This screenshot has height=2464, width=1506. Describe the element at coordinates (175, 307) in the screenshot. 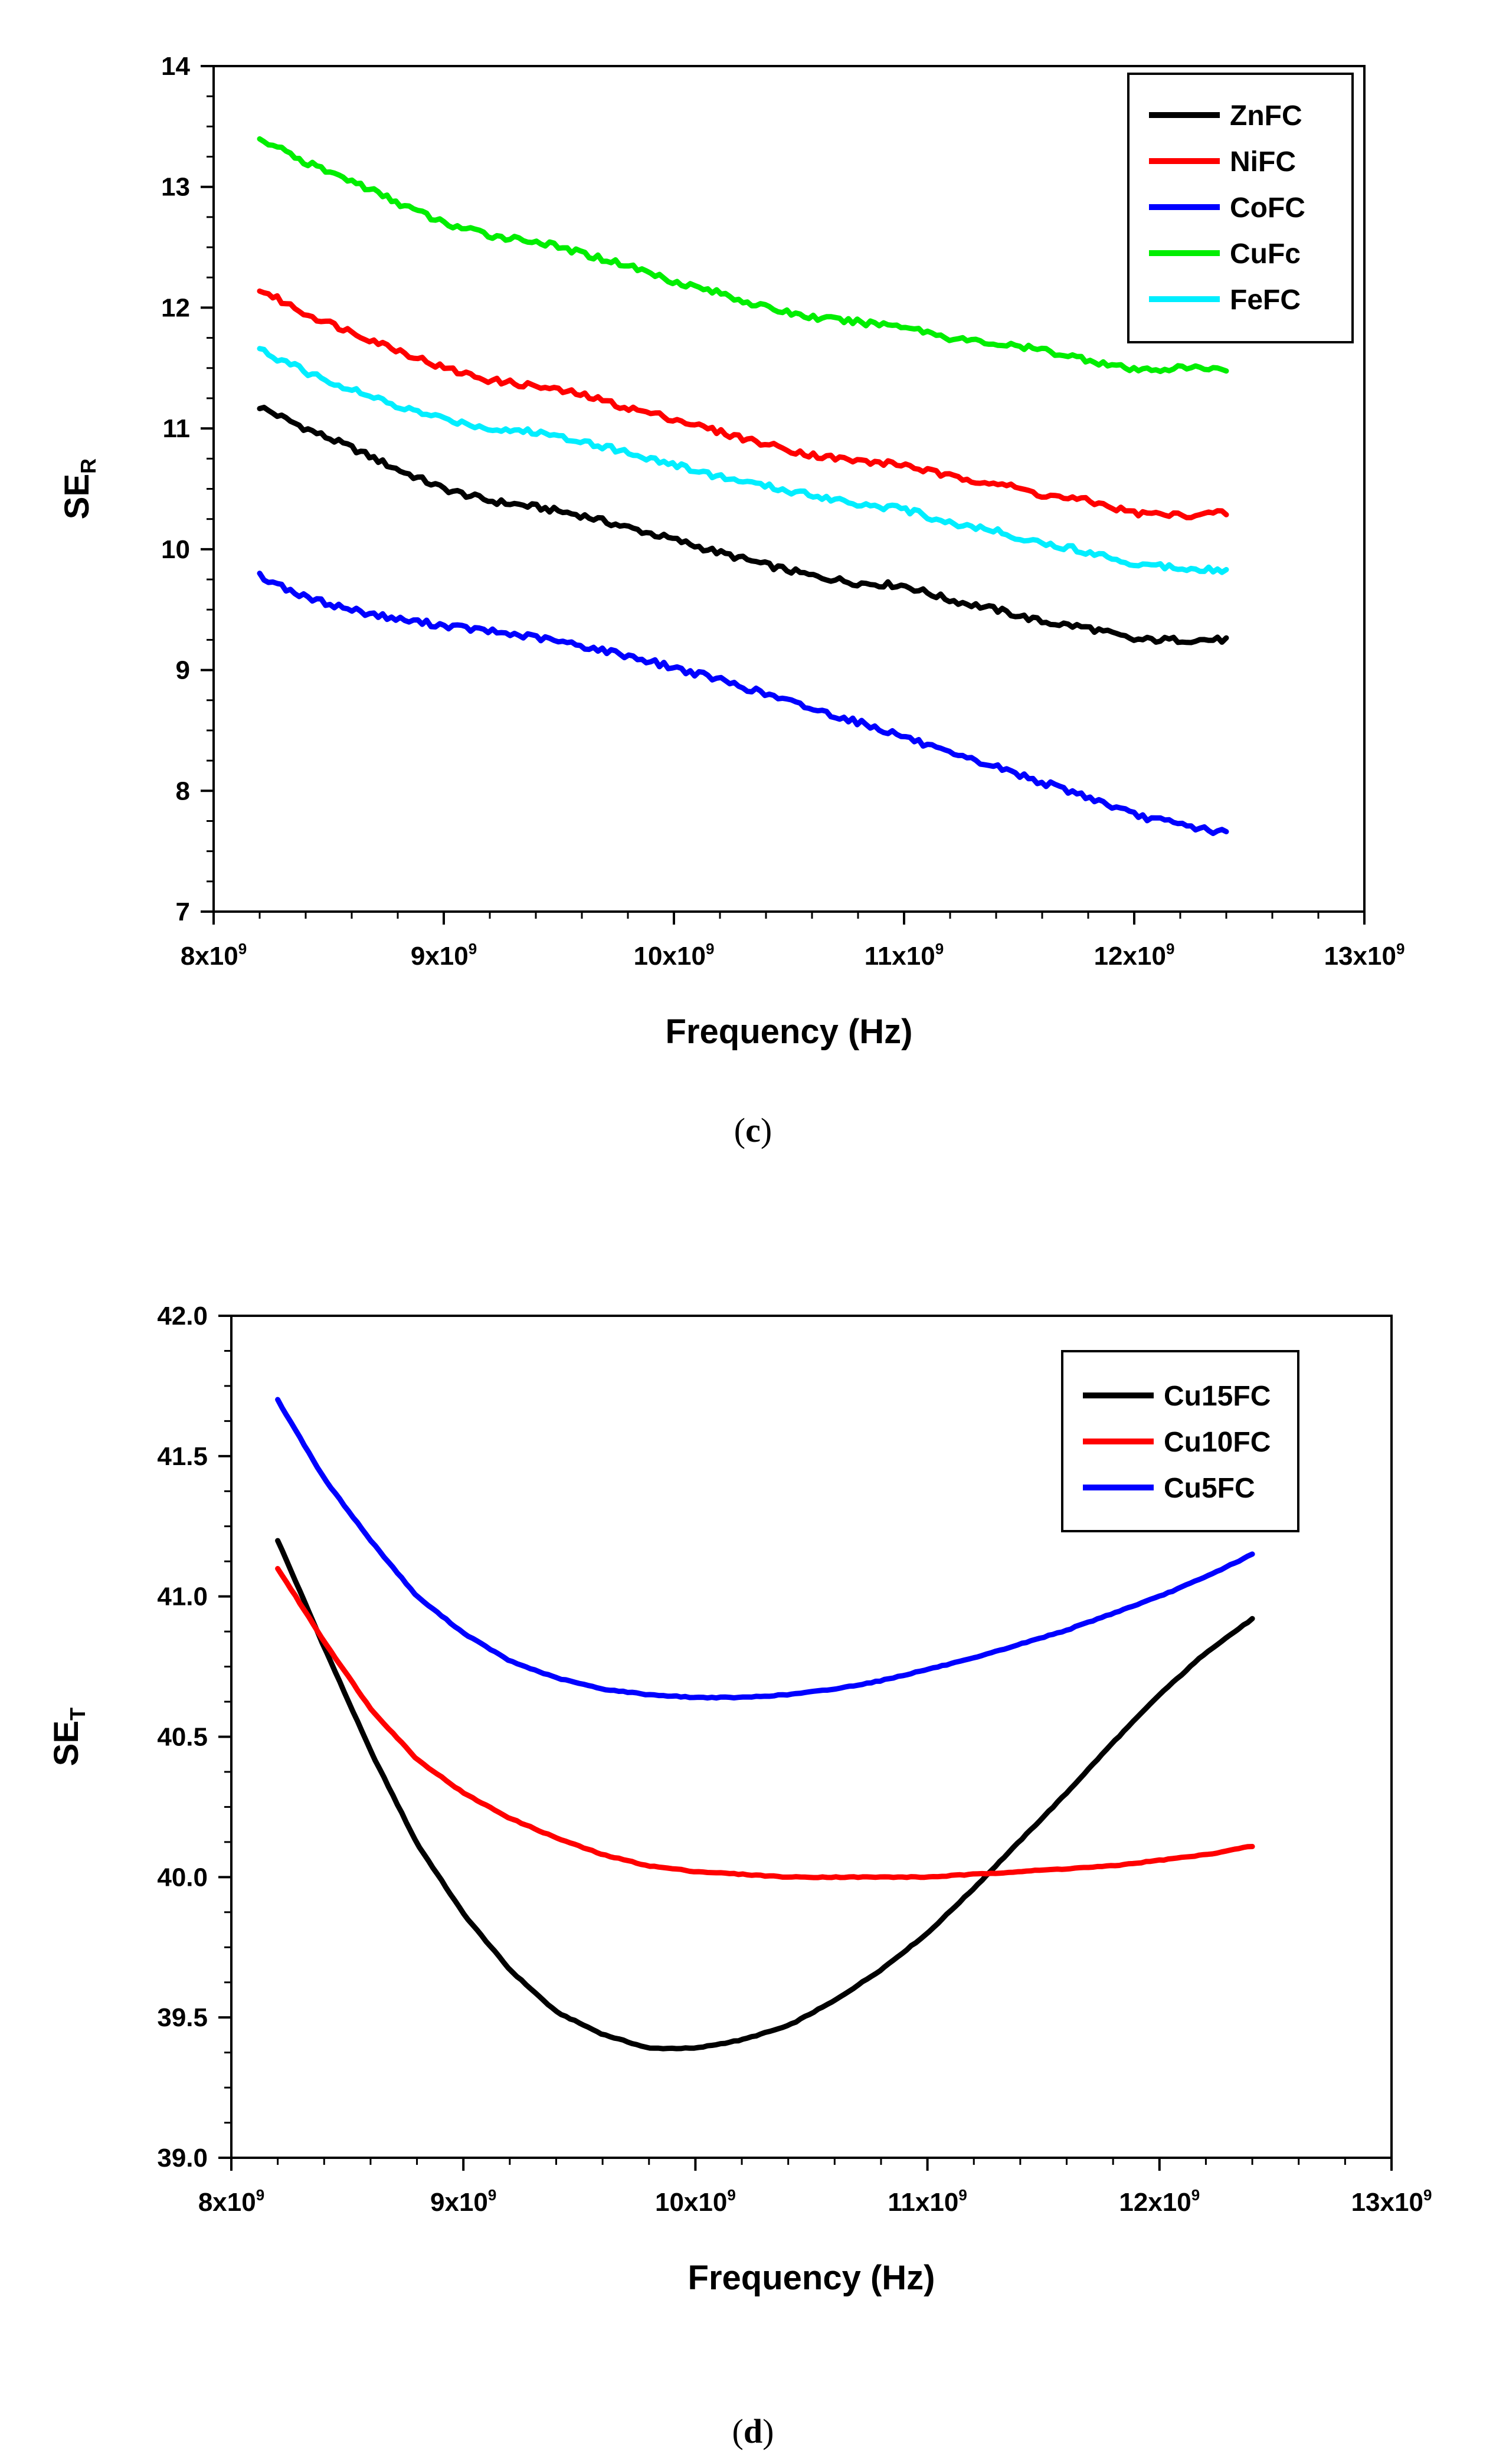

I see `y-tick-label: 12` at that location.